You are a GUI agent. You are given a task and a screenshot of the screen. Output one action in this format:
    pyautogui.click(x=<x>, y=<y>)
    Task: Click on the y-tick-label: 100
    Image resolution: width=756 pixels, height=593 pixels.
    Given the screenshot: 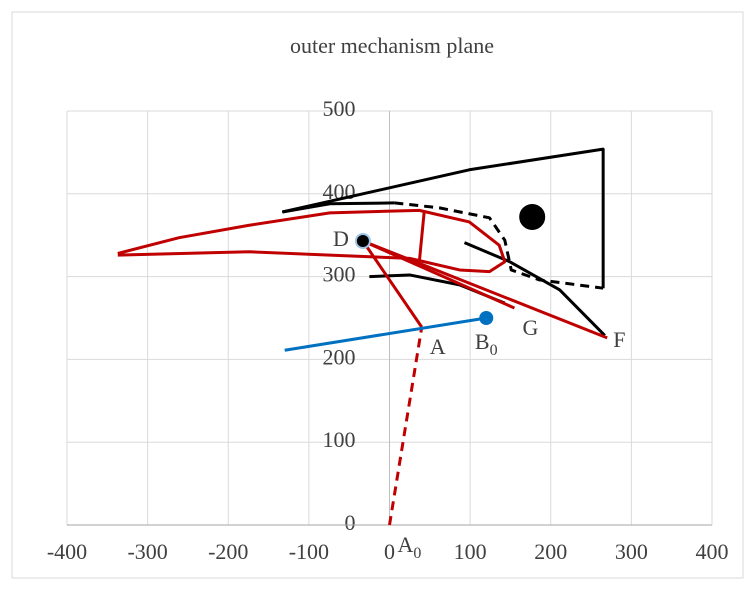 What is the action you would take?
    pyautogui.click(x=339, y=439)
    